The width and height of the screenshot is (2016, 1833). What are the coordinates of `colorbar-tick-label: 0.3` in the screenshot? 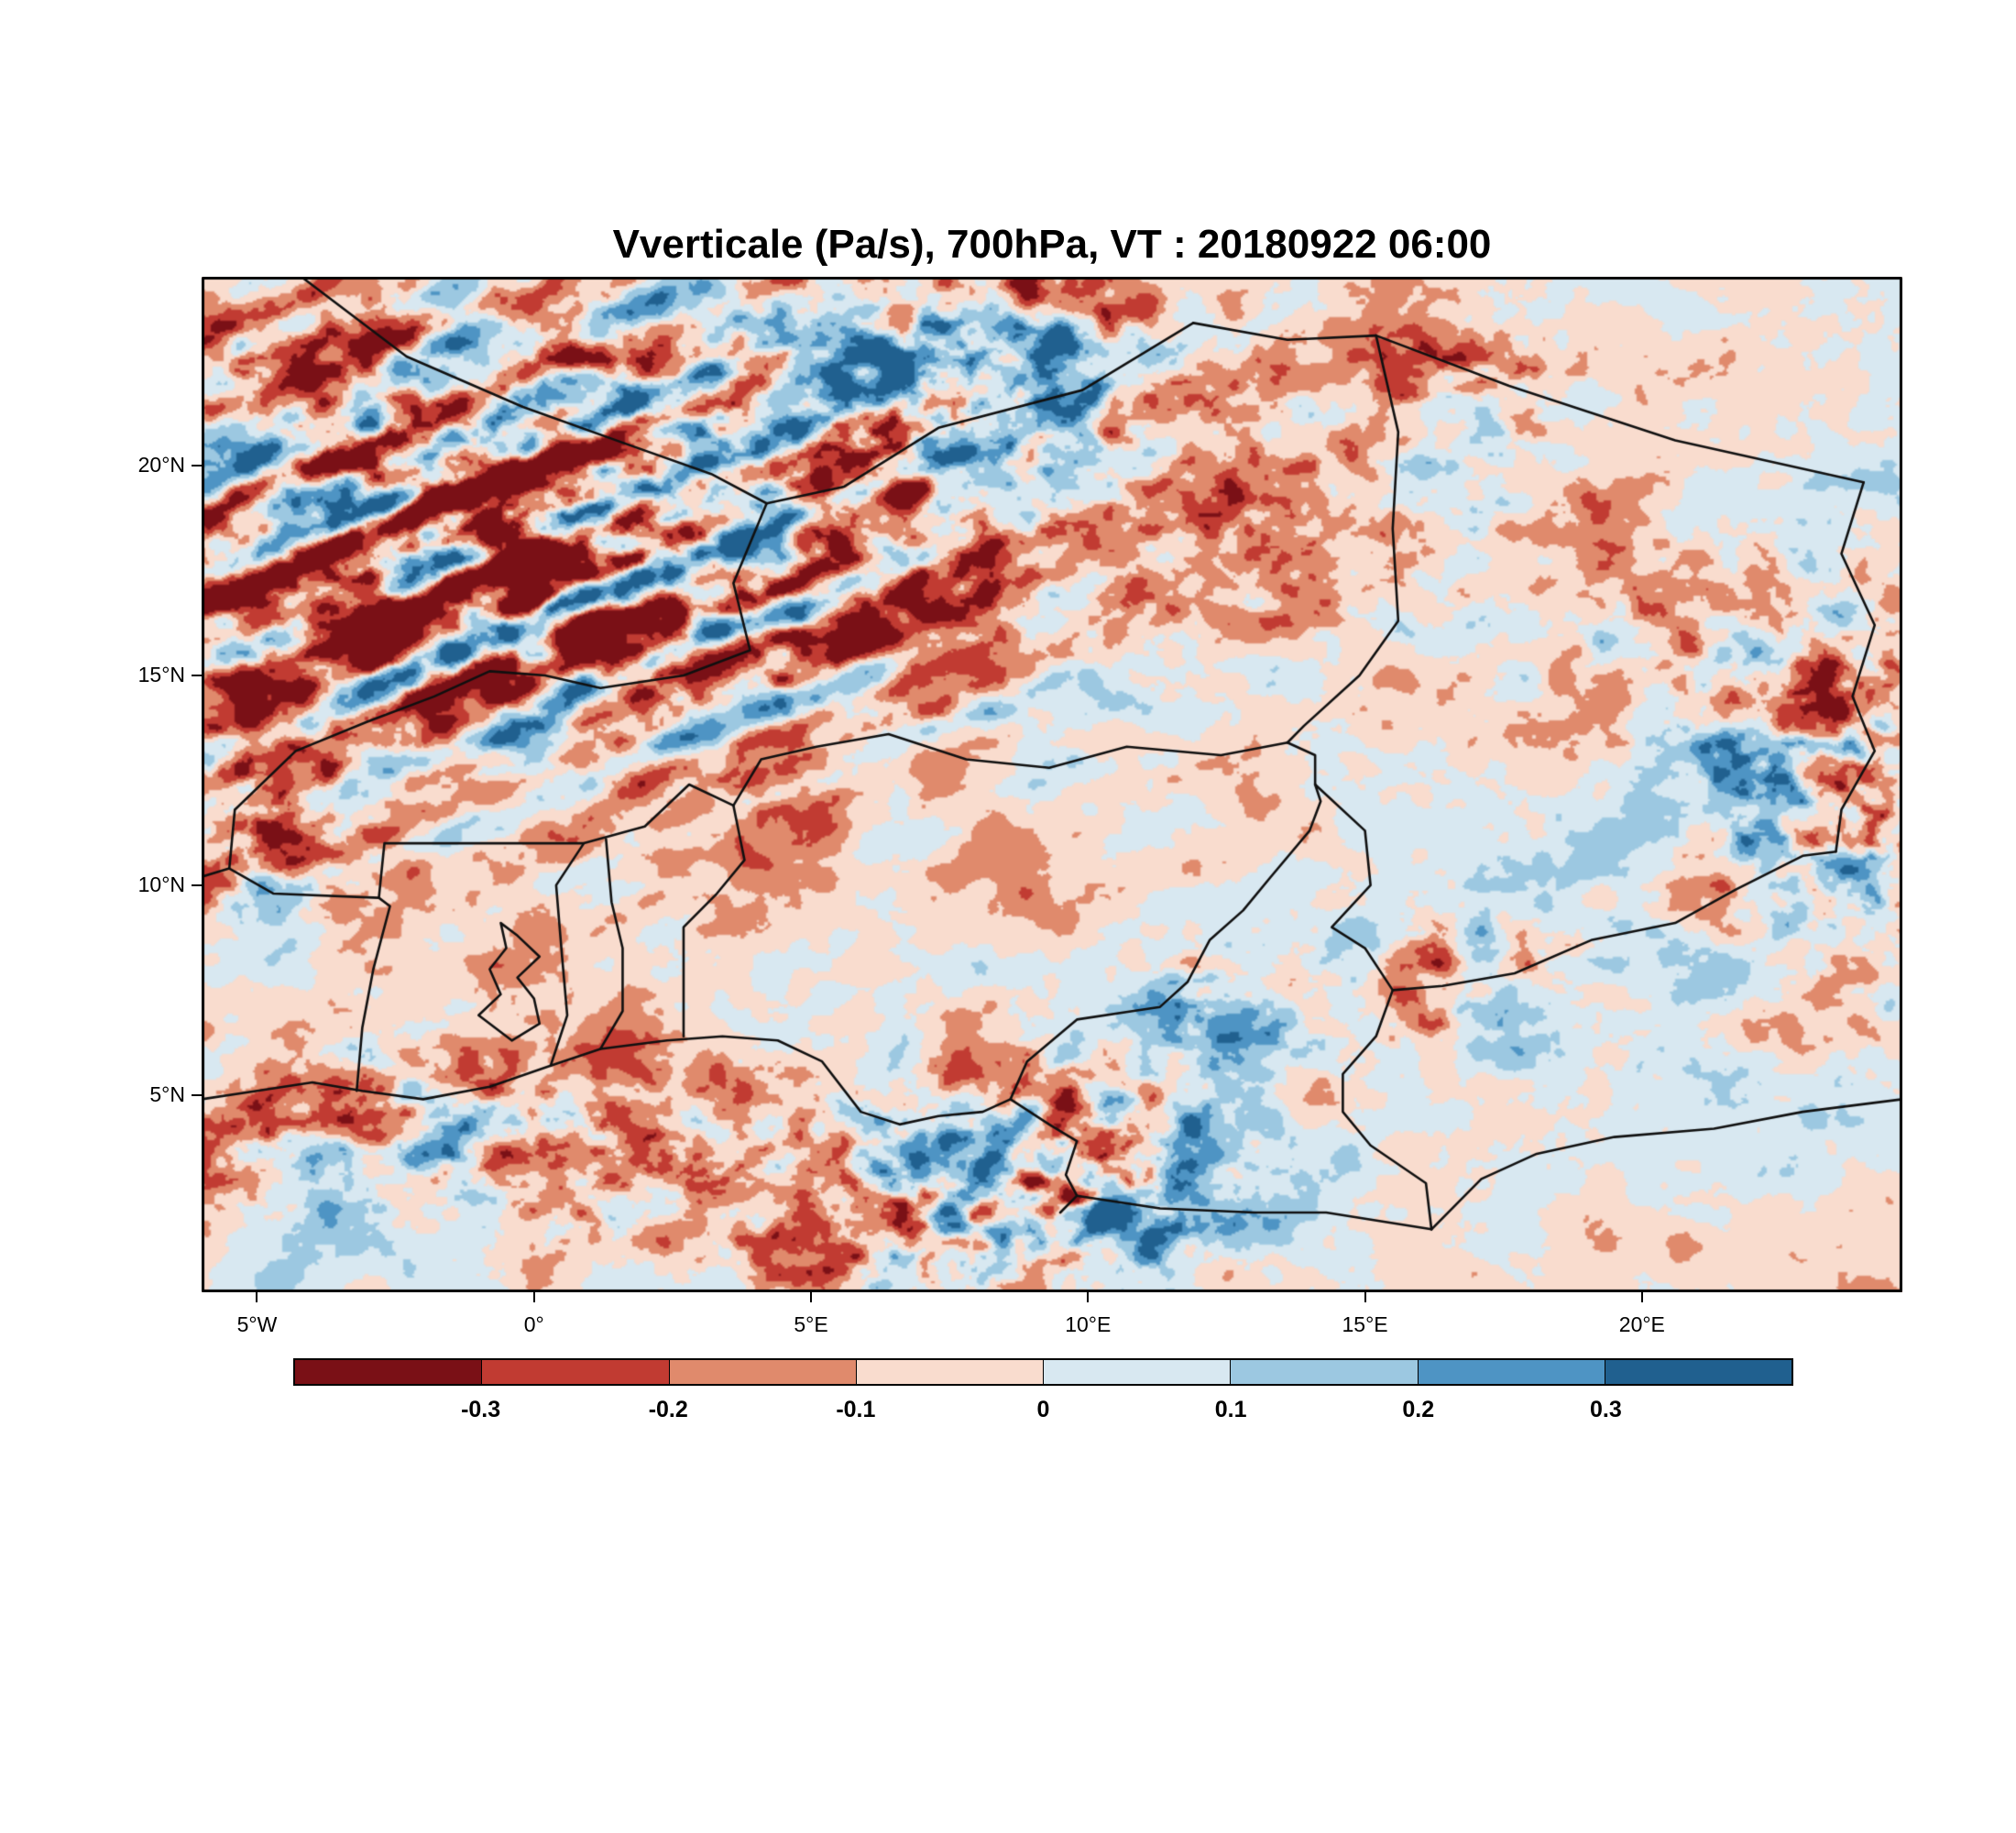 It's located at (1605, 1409).